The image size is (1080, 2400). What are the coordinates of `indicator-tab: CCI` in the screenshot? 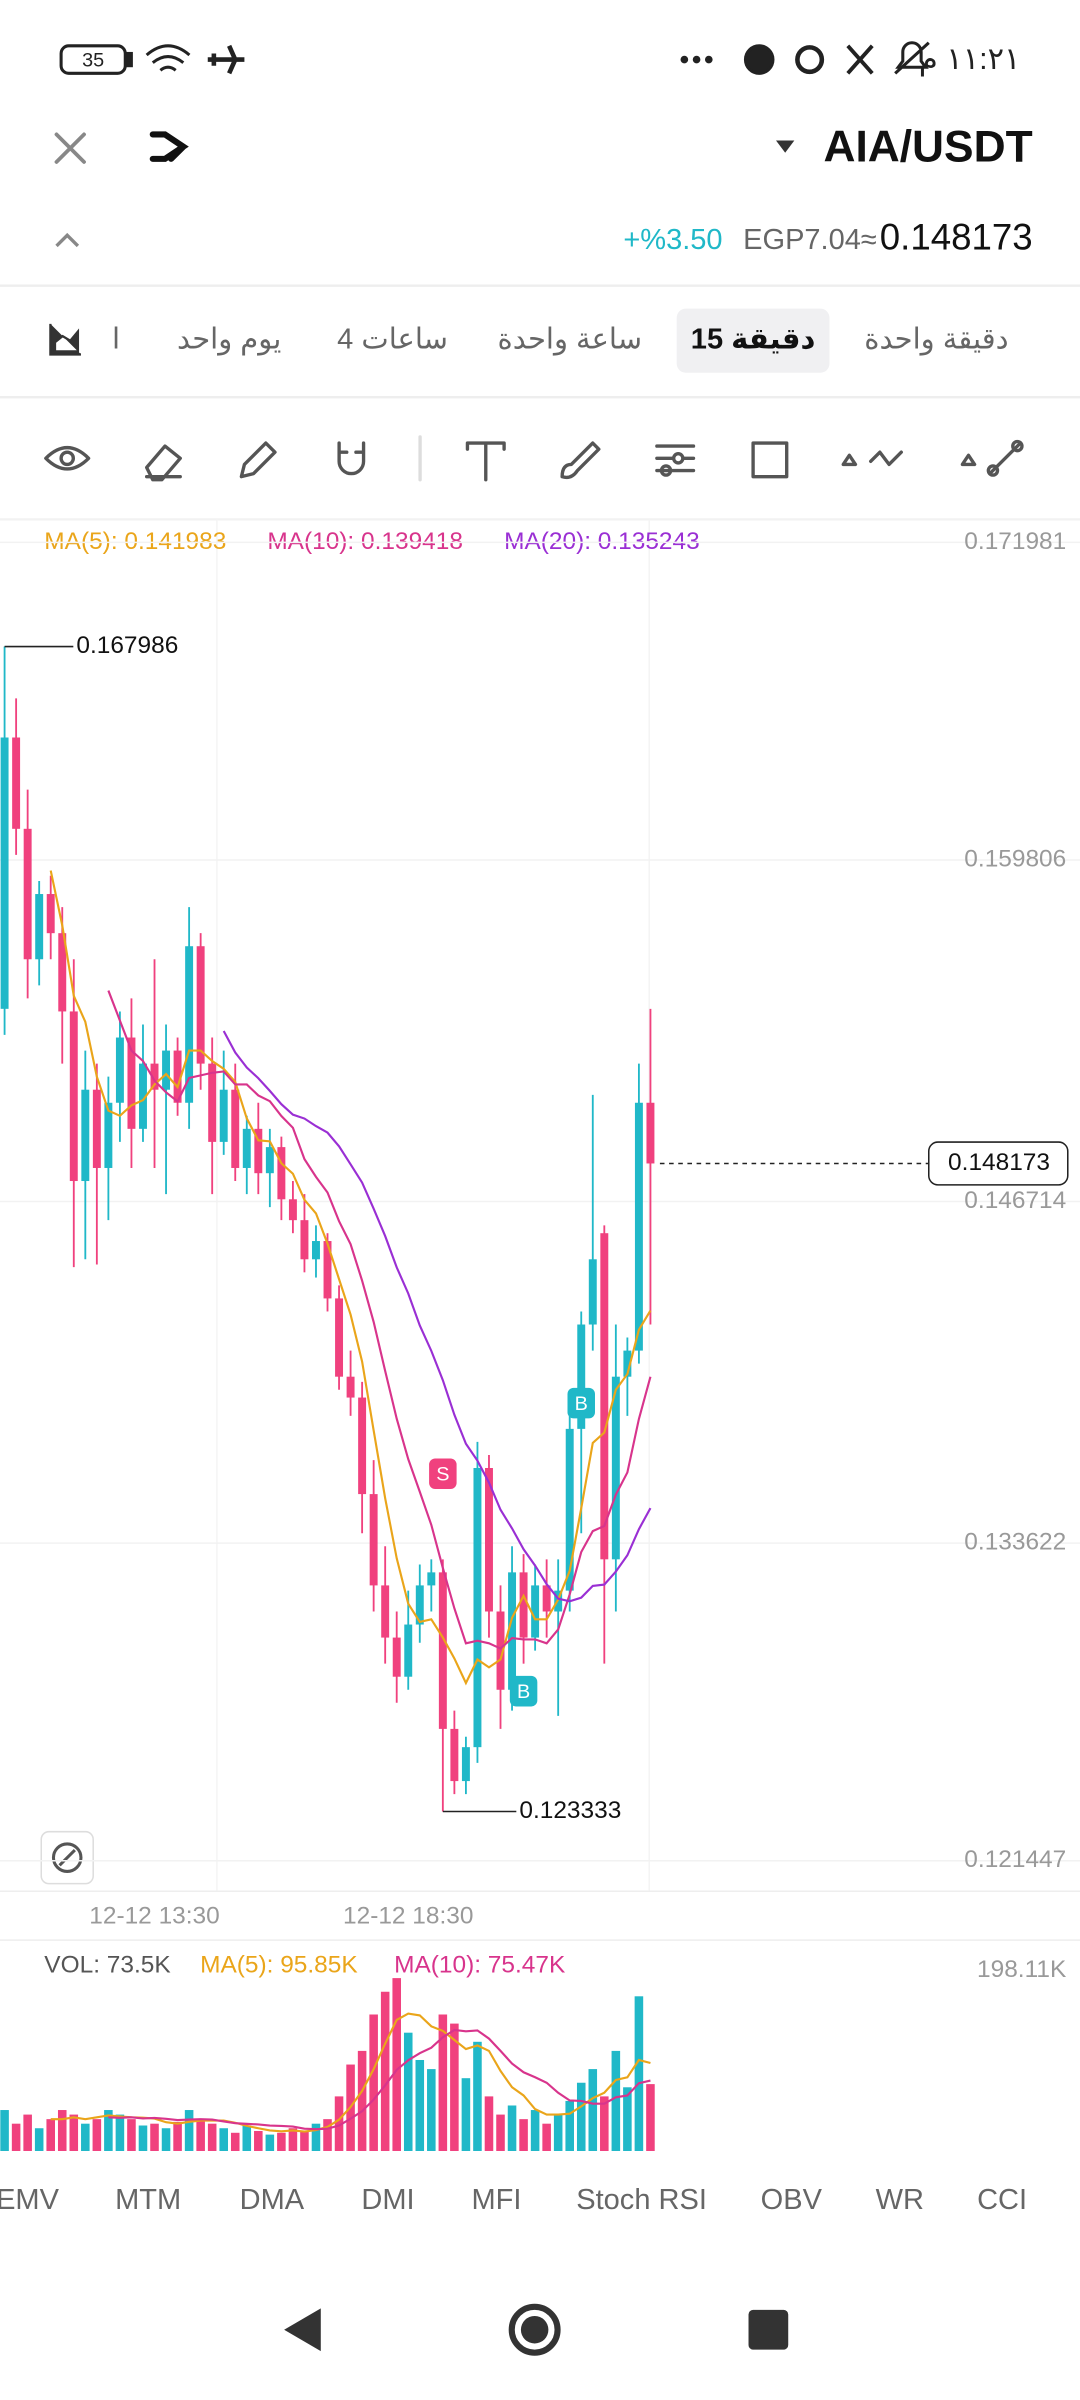 It's located at (1002, 2200).